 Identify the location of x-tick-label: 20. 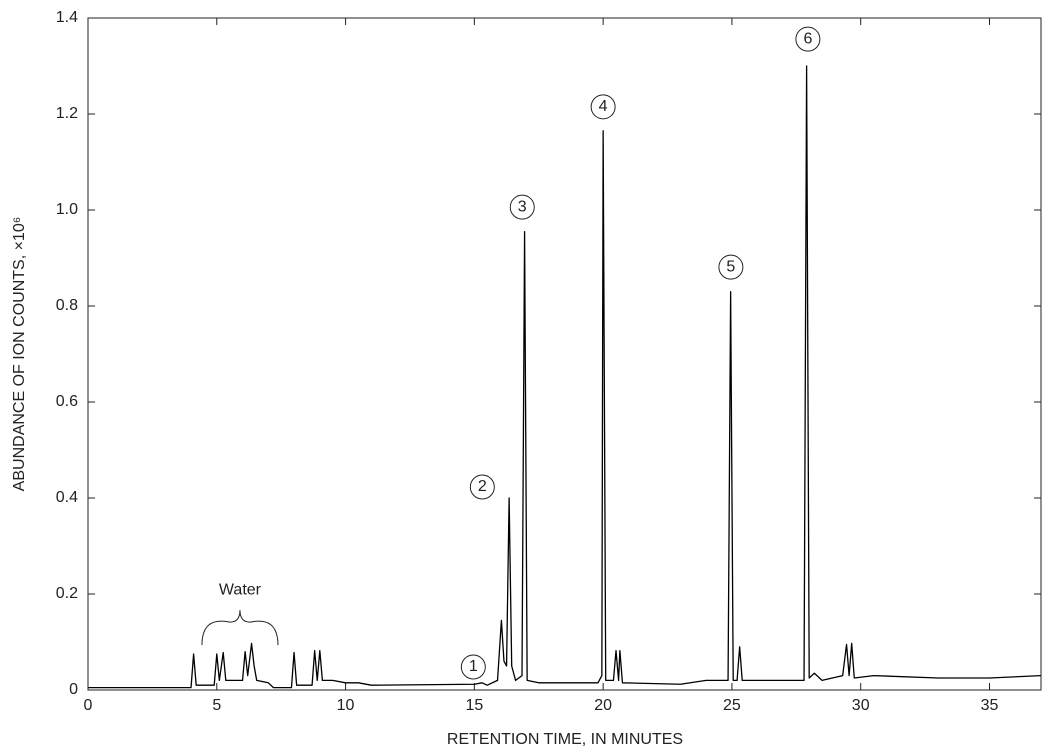
(603, 705).